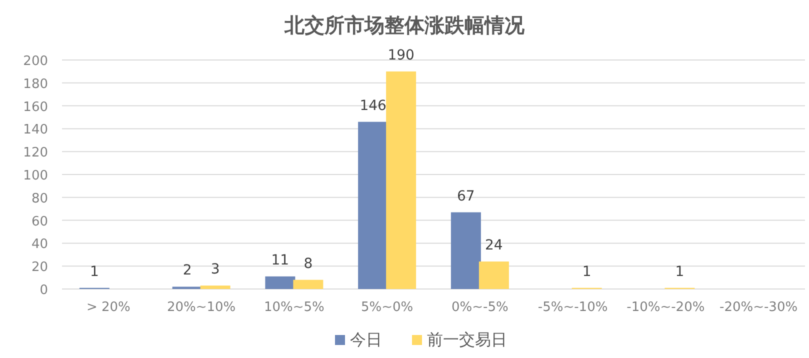  What do you see at coordinates (39, 244) in the screenshot?
I see `y-tick-label: 40` at bounding box center [39, 244].